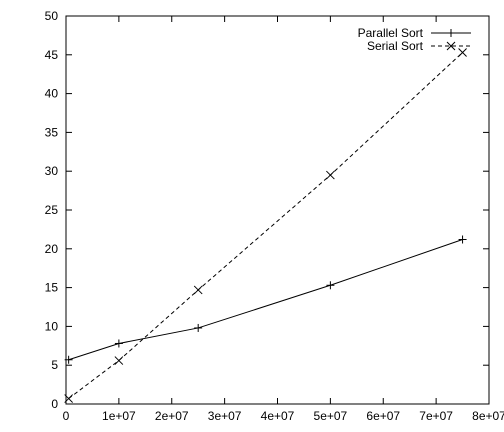 The height and width of the screenshot is (432, 504). I want to click on x-tick-label: 3e+07, so click(225, 416).